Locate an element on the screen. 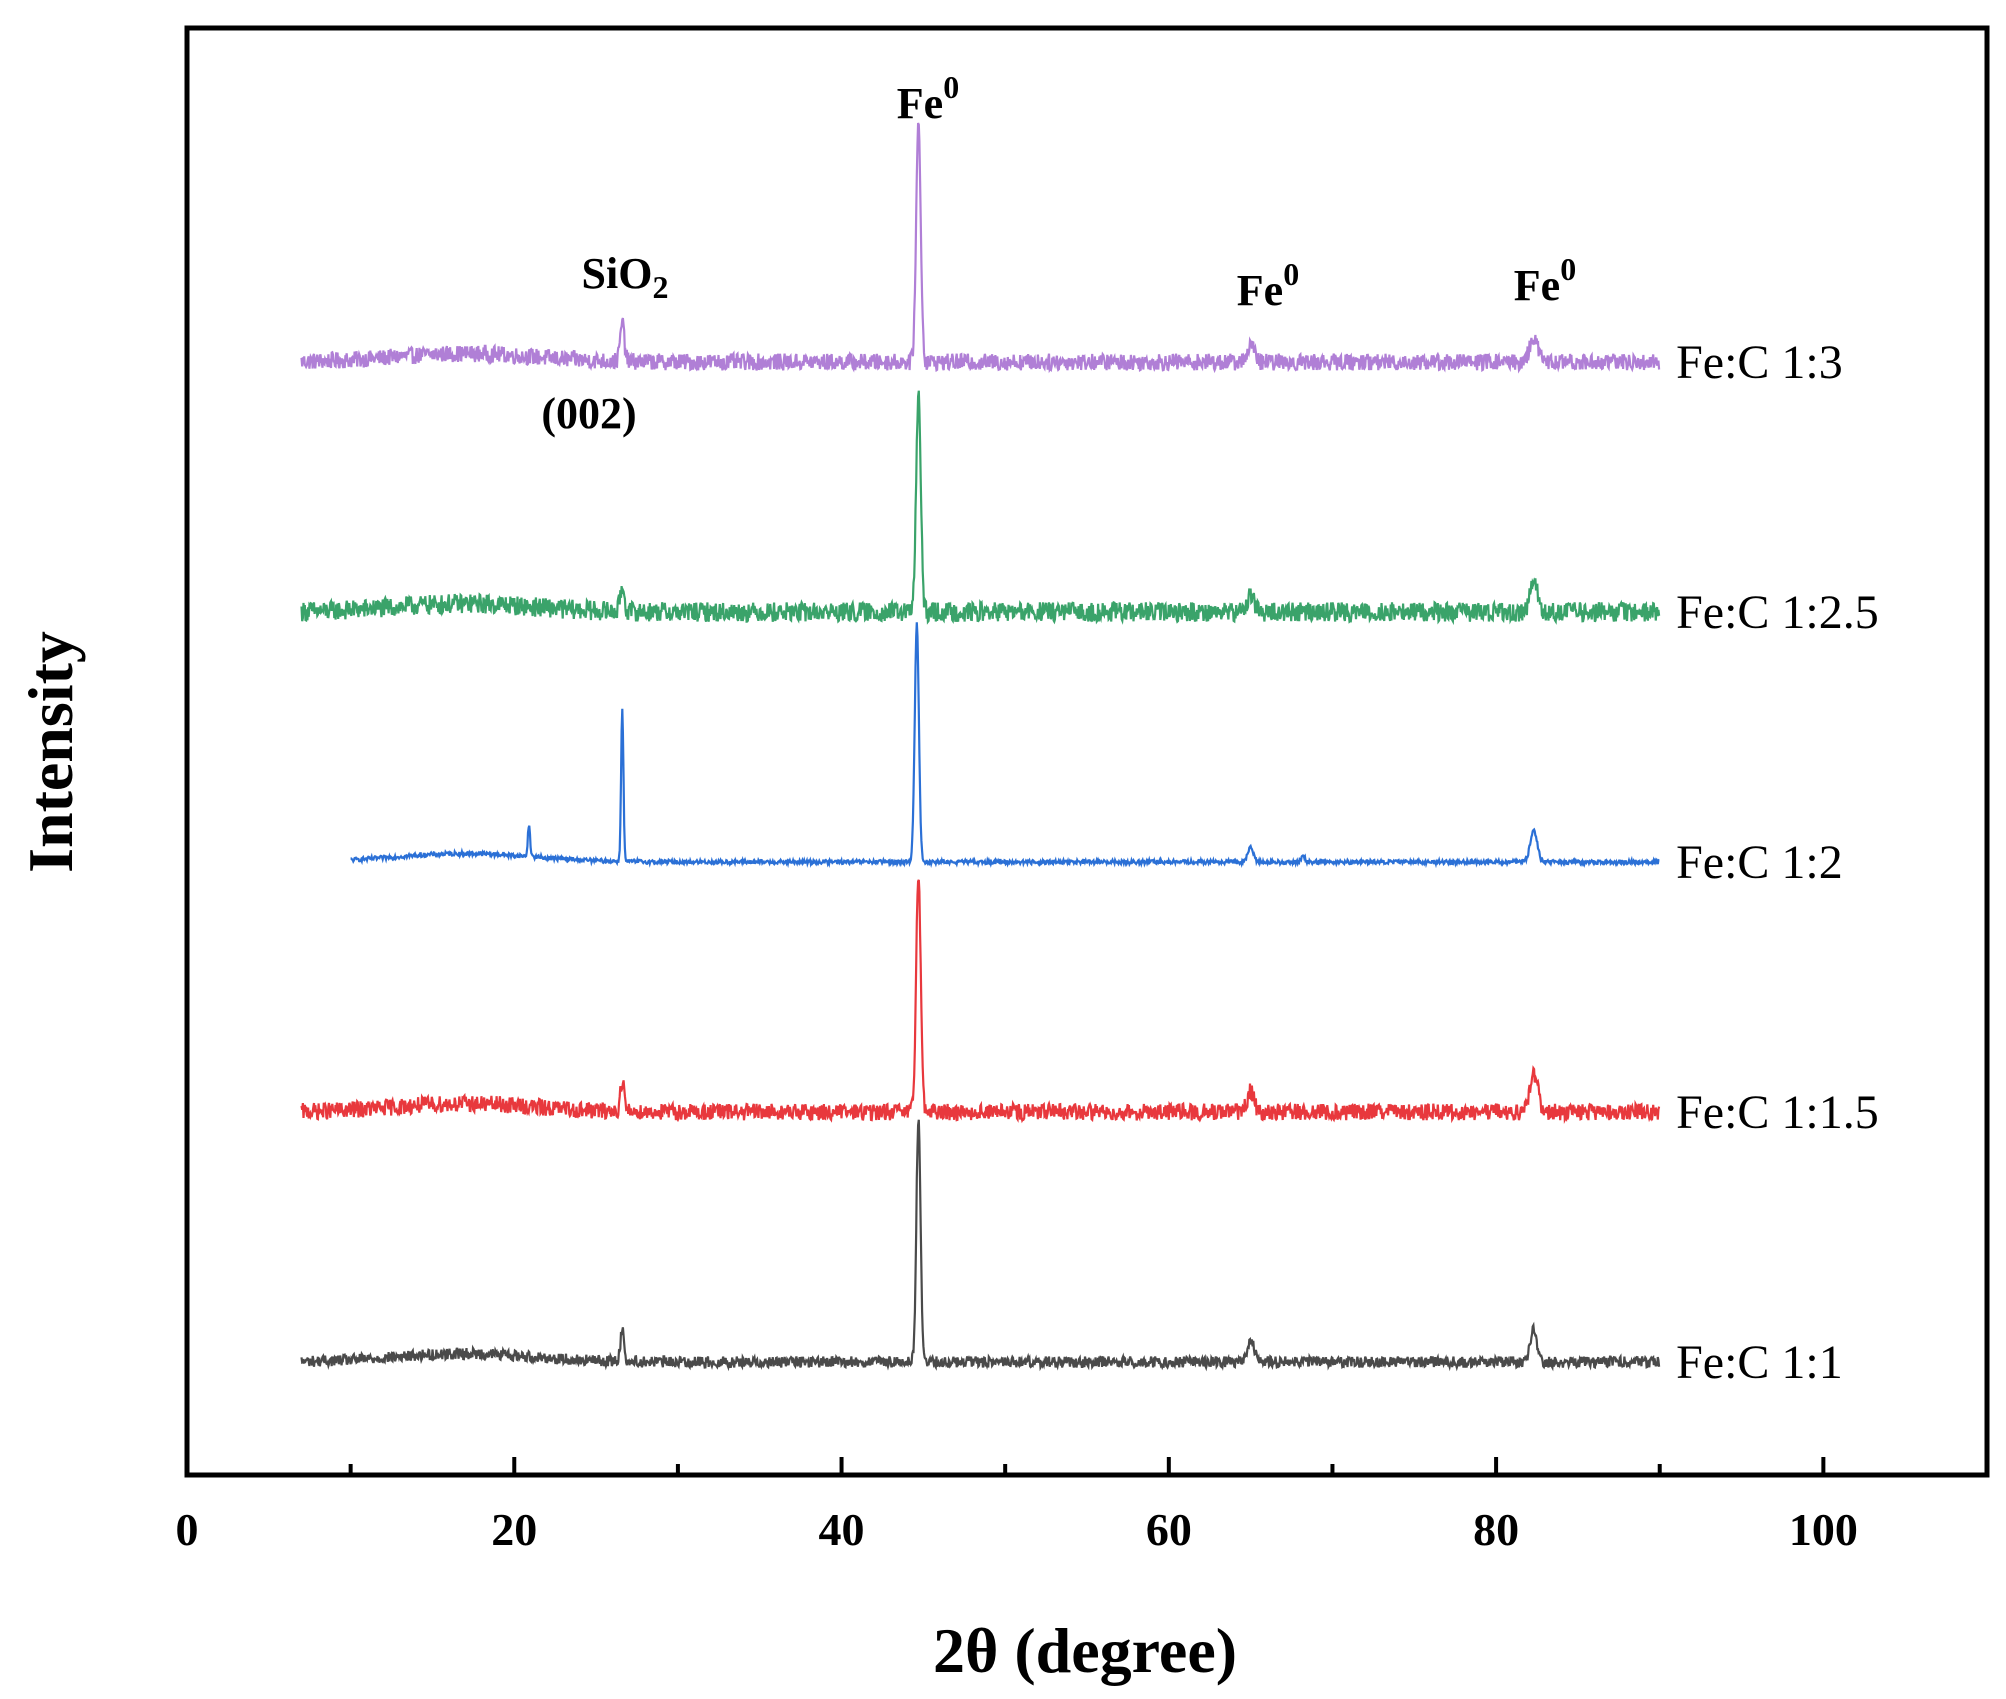  annotation-fe0-45-base: Fe is located at coordinates (920, 103).